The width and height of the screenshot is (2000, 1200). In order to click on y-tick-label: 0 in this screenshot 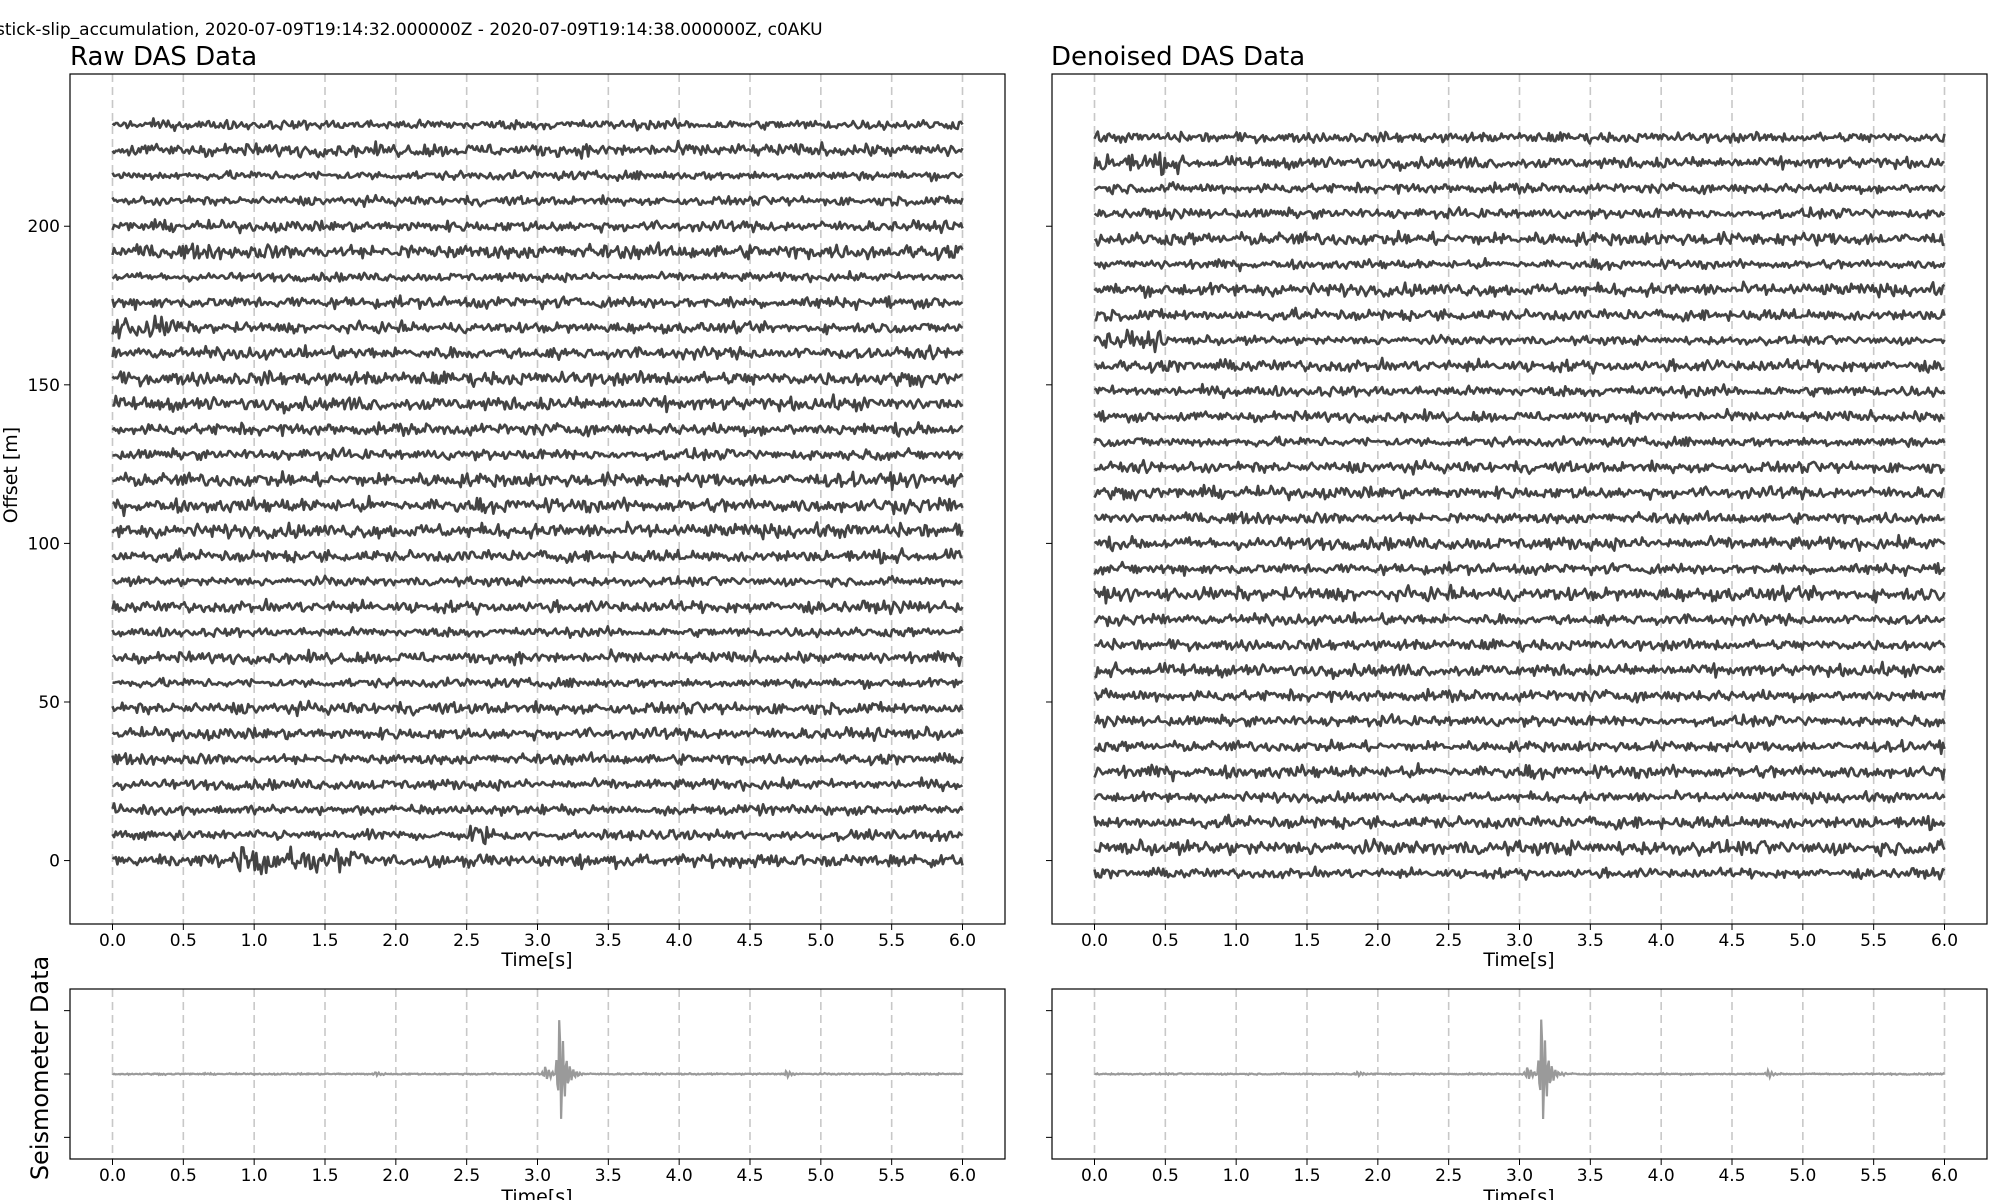, I will do `click(54, 862)`.